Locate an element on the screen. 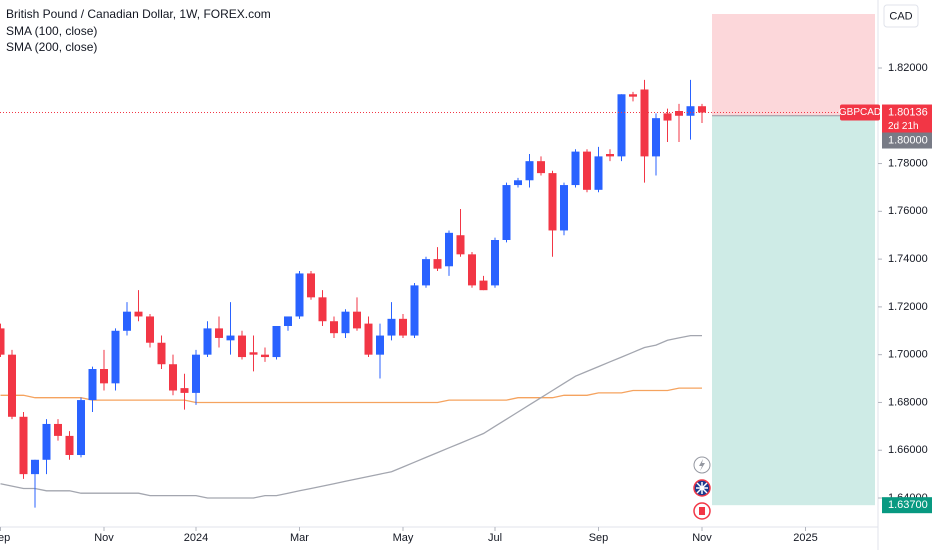 This screenshot has height=550, width=932. x-tick-label: Nov is located at coordinates (702, 538).